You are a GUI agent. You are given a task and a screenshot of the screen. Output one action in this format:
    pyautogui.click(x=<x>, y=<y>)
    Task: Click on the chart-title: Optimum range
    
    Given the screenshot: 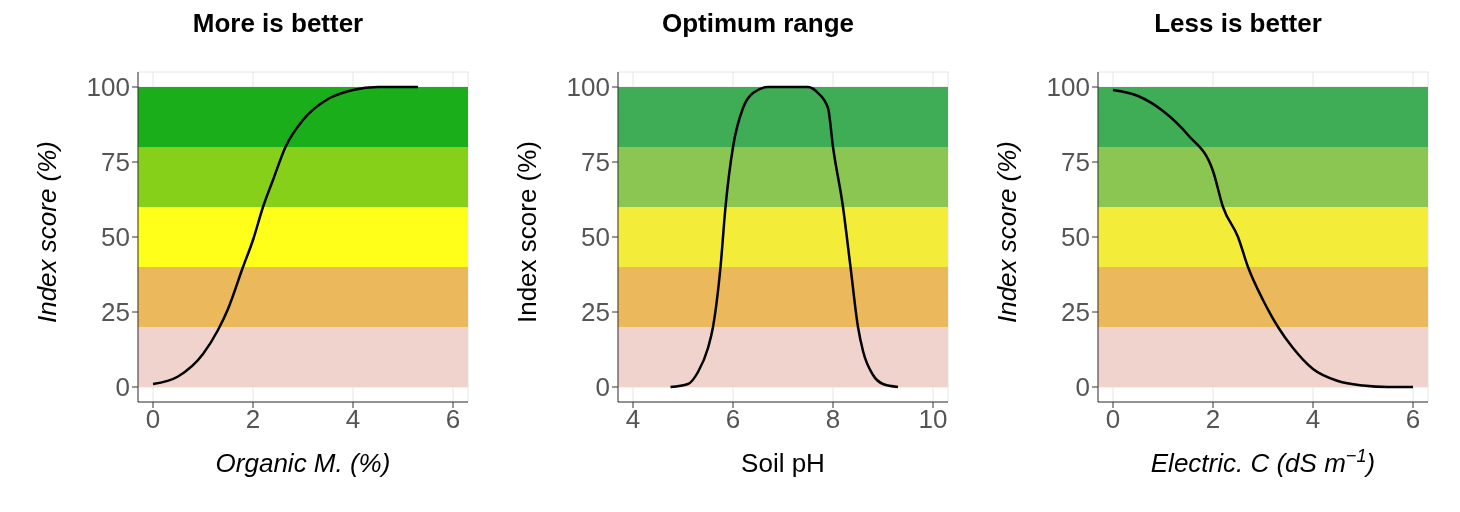 What is the action you would take?
    pyautogui.click(x=758, y=24)
    